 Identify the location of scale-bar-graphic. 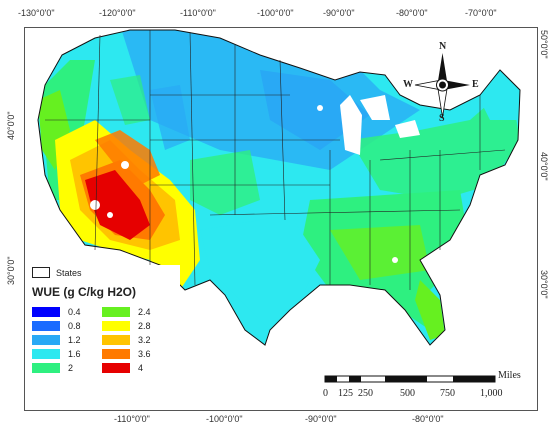
(410, 379).